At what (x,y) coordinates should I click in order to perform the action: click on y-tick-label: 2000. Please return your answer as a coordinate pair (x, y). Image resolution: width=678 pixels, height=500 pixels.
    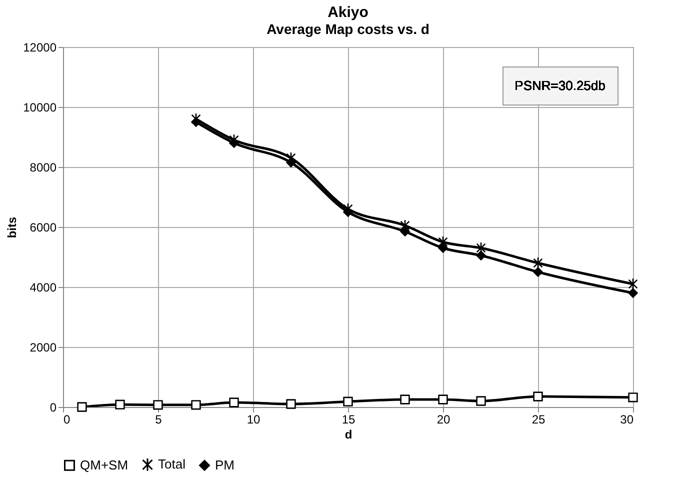
    Looking at the image, I should click on (43, 347).